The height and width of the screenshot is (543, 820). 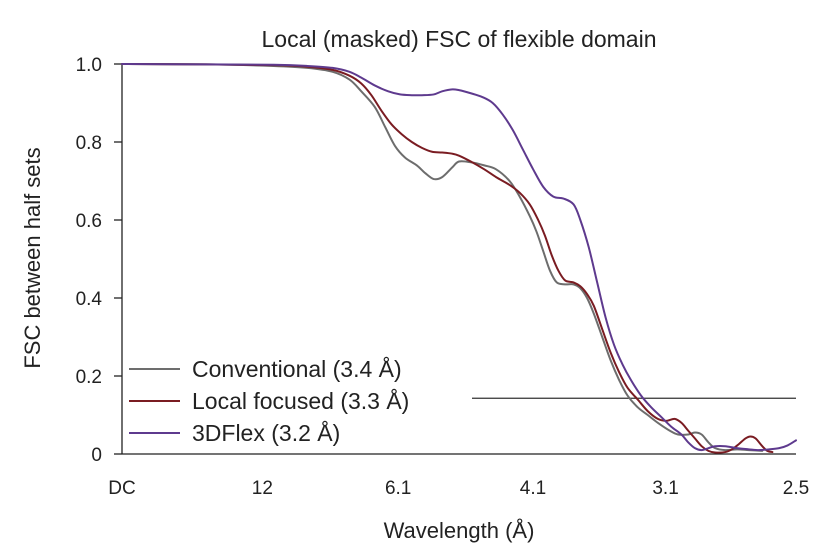 I want to click on y-tick-label: 0.8, so click(x=89, y=143).